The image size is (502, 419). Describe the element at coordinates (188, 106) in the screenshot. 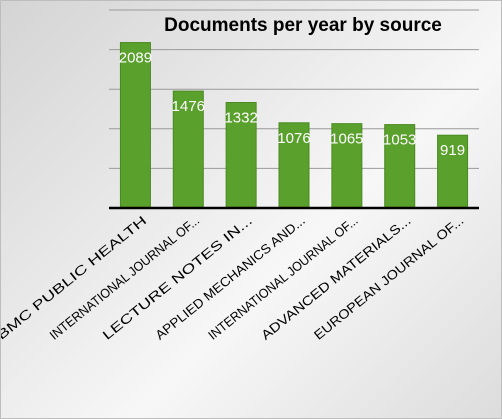

I see `data-label: 1476` at that location.